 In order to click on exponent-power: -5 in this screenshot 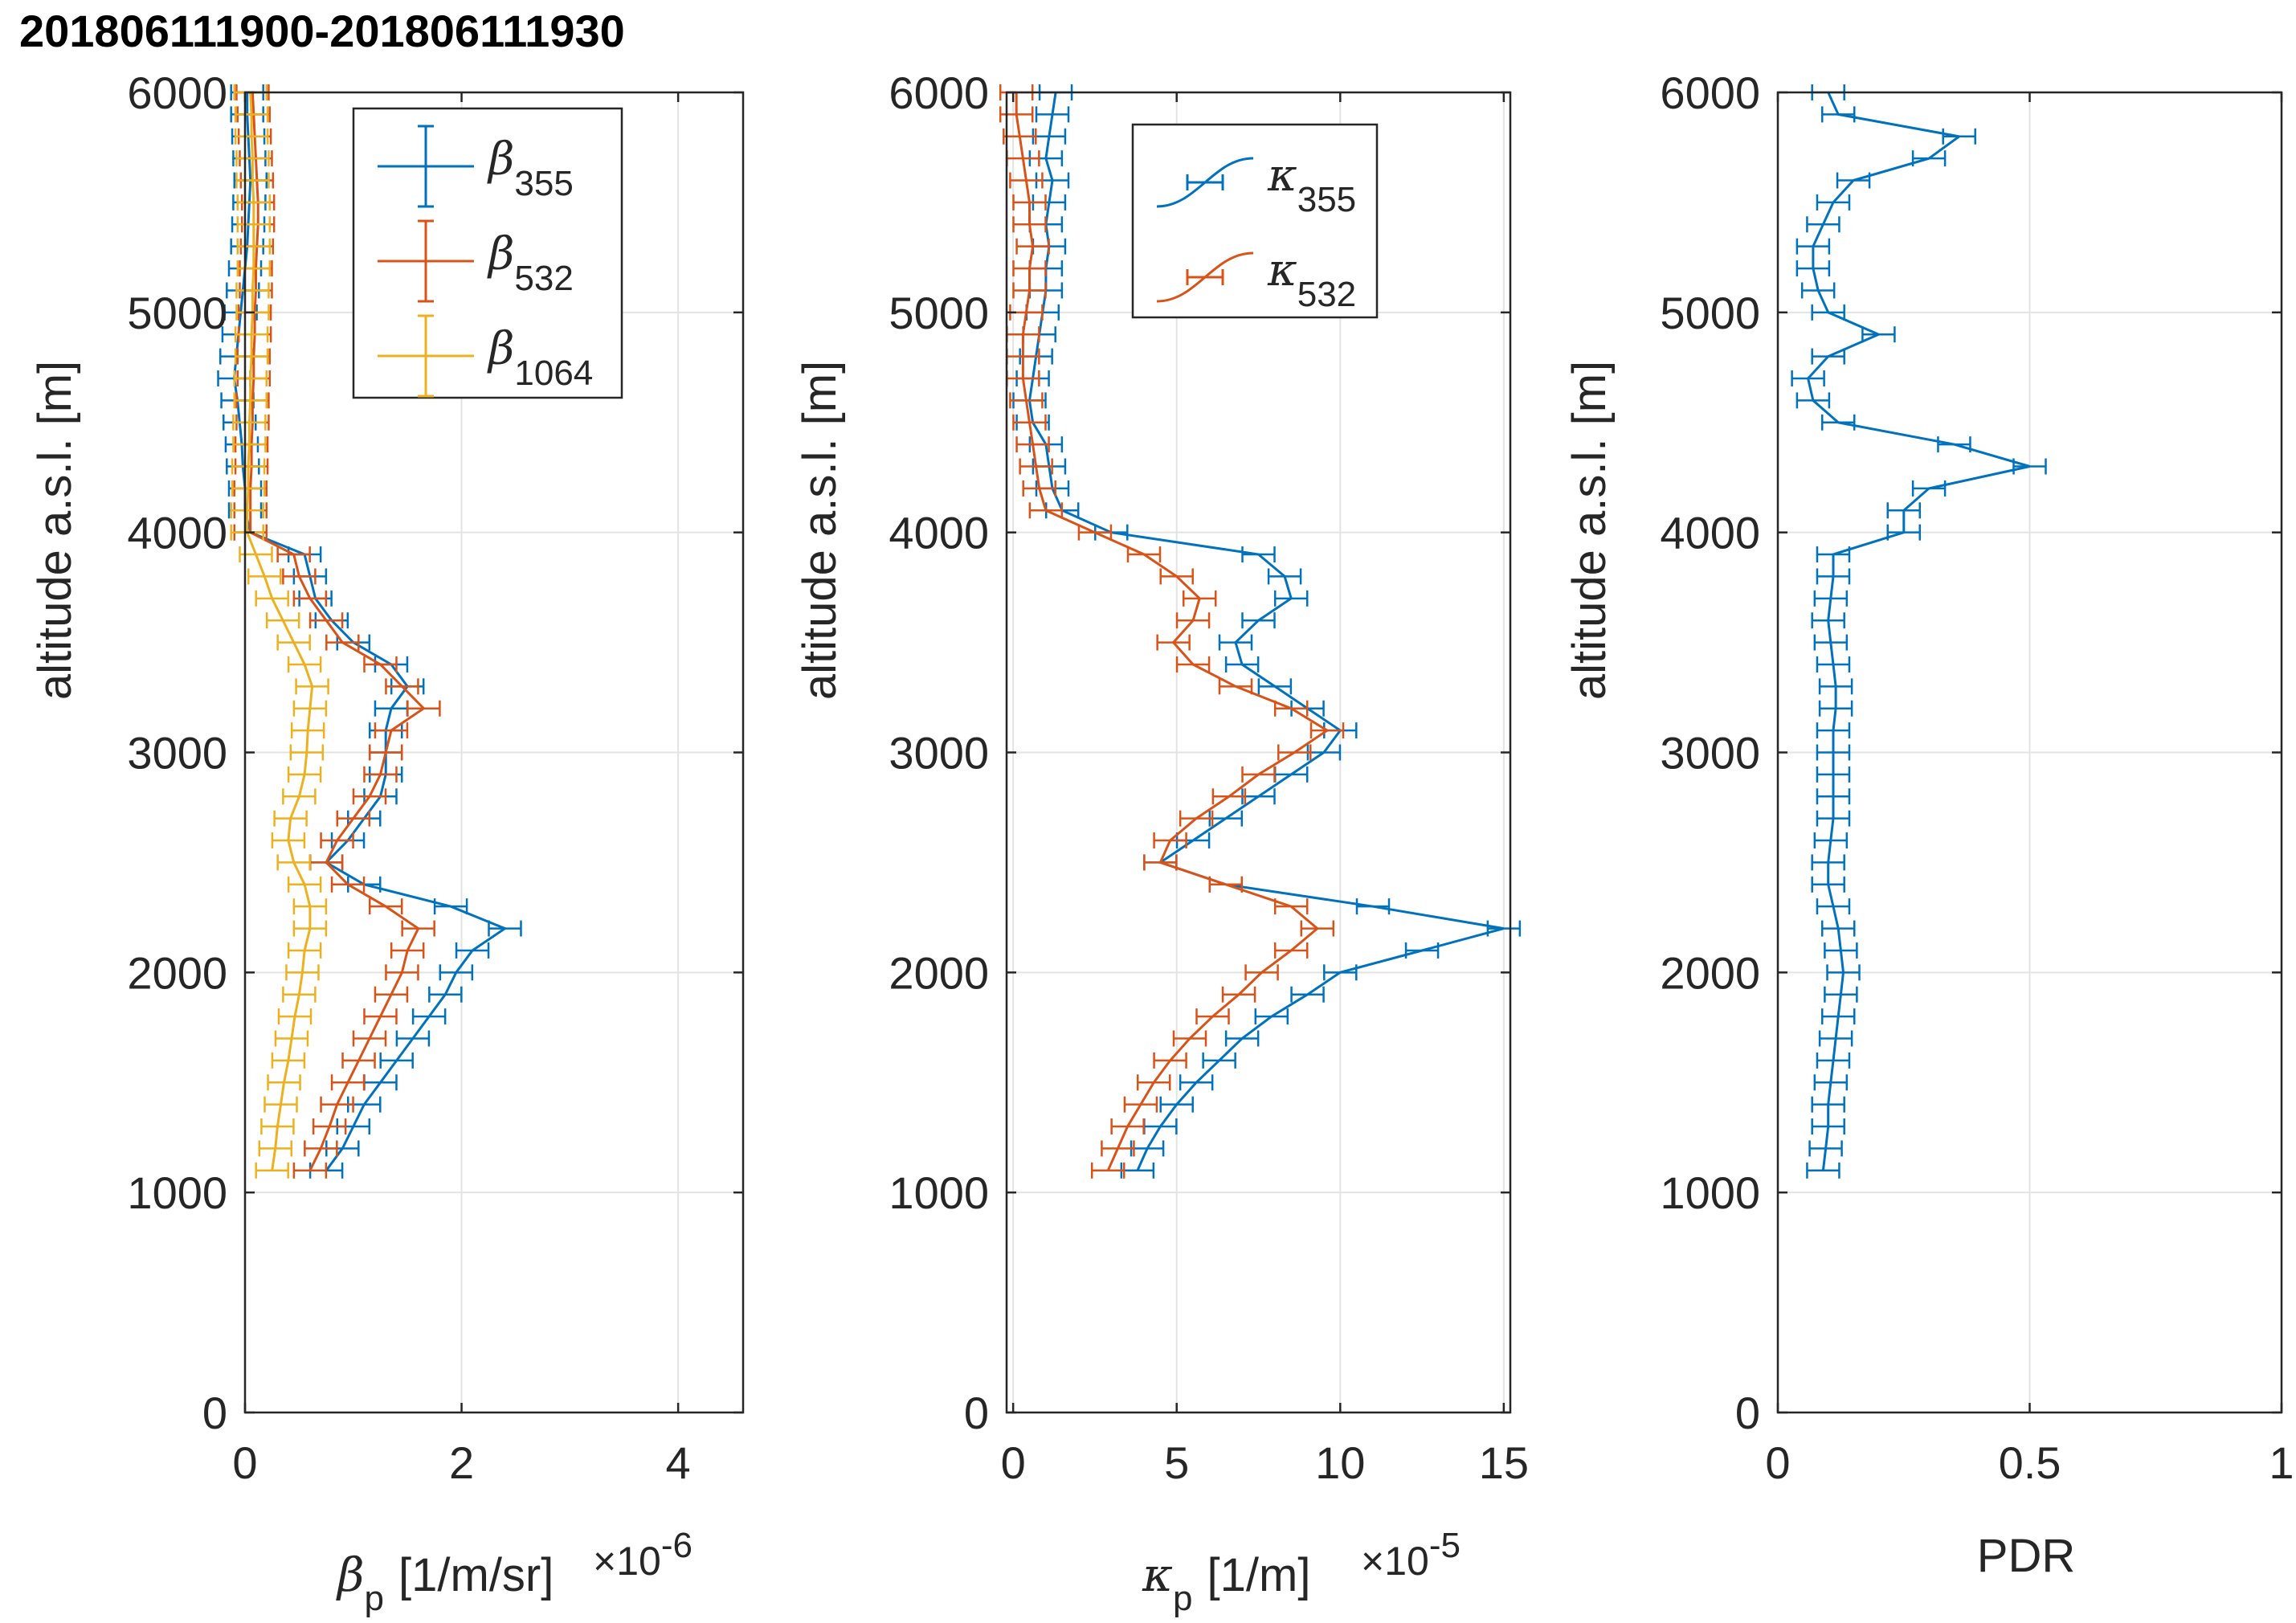, I will do `click(1445, 1545)`.